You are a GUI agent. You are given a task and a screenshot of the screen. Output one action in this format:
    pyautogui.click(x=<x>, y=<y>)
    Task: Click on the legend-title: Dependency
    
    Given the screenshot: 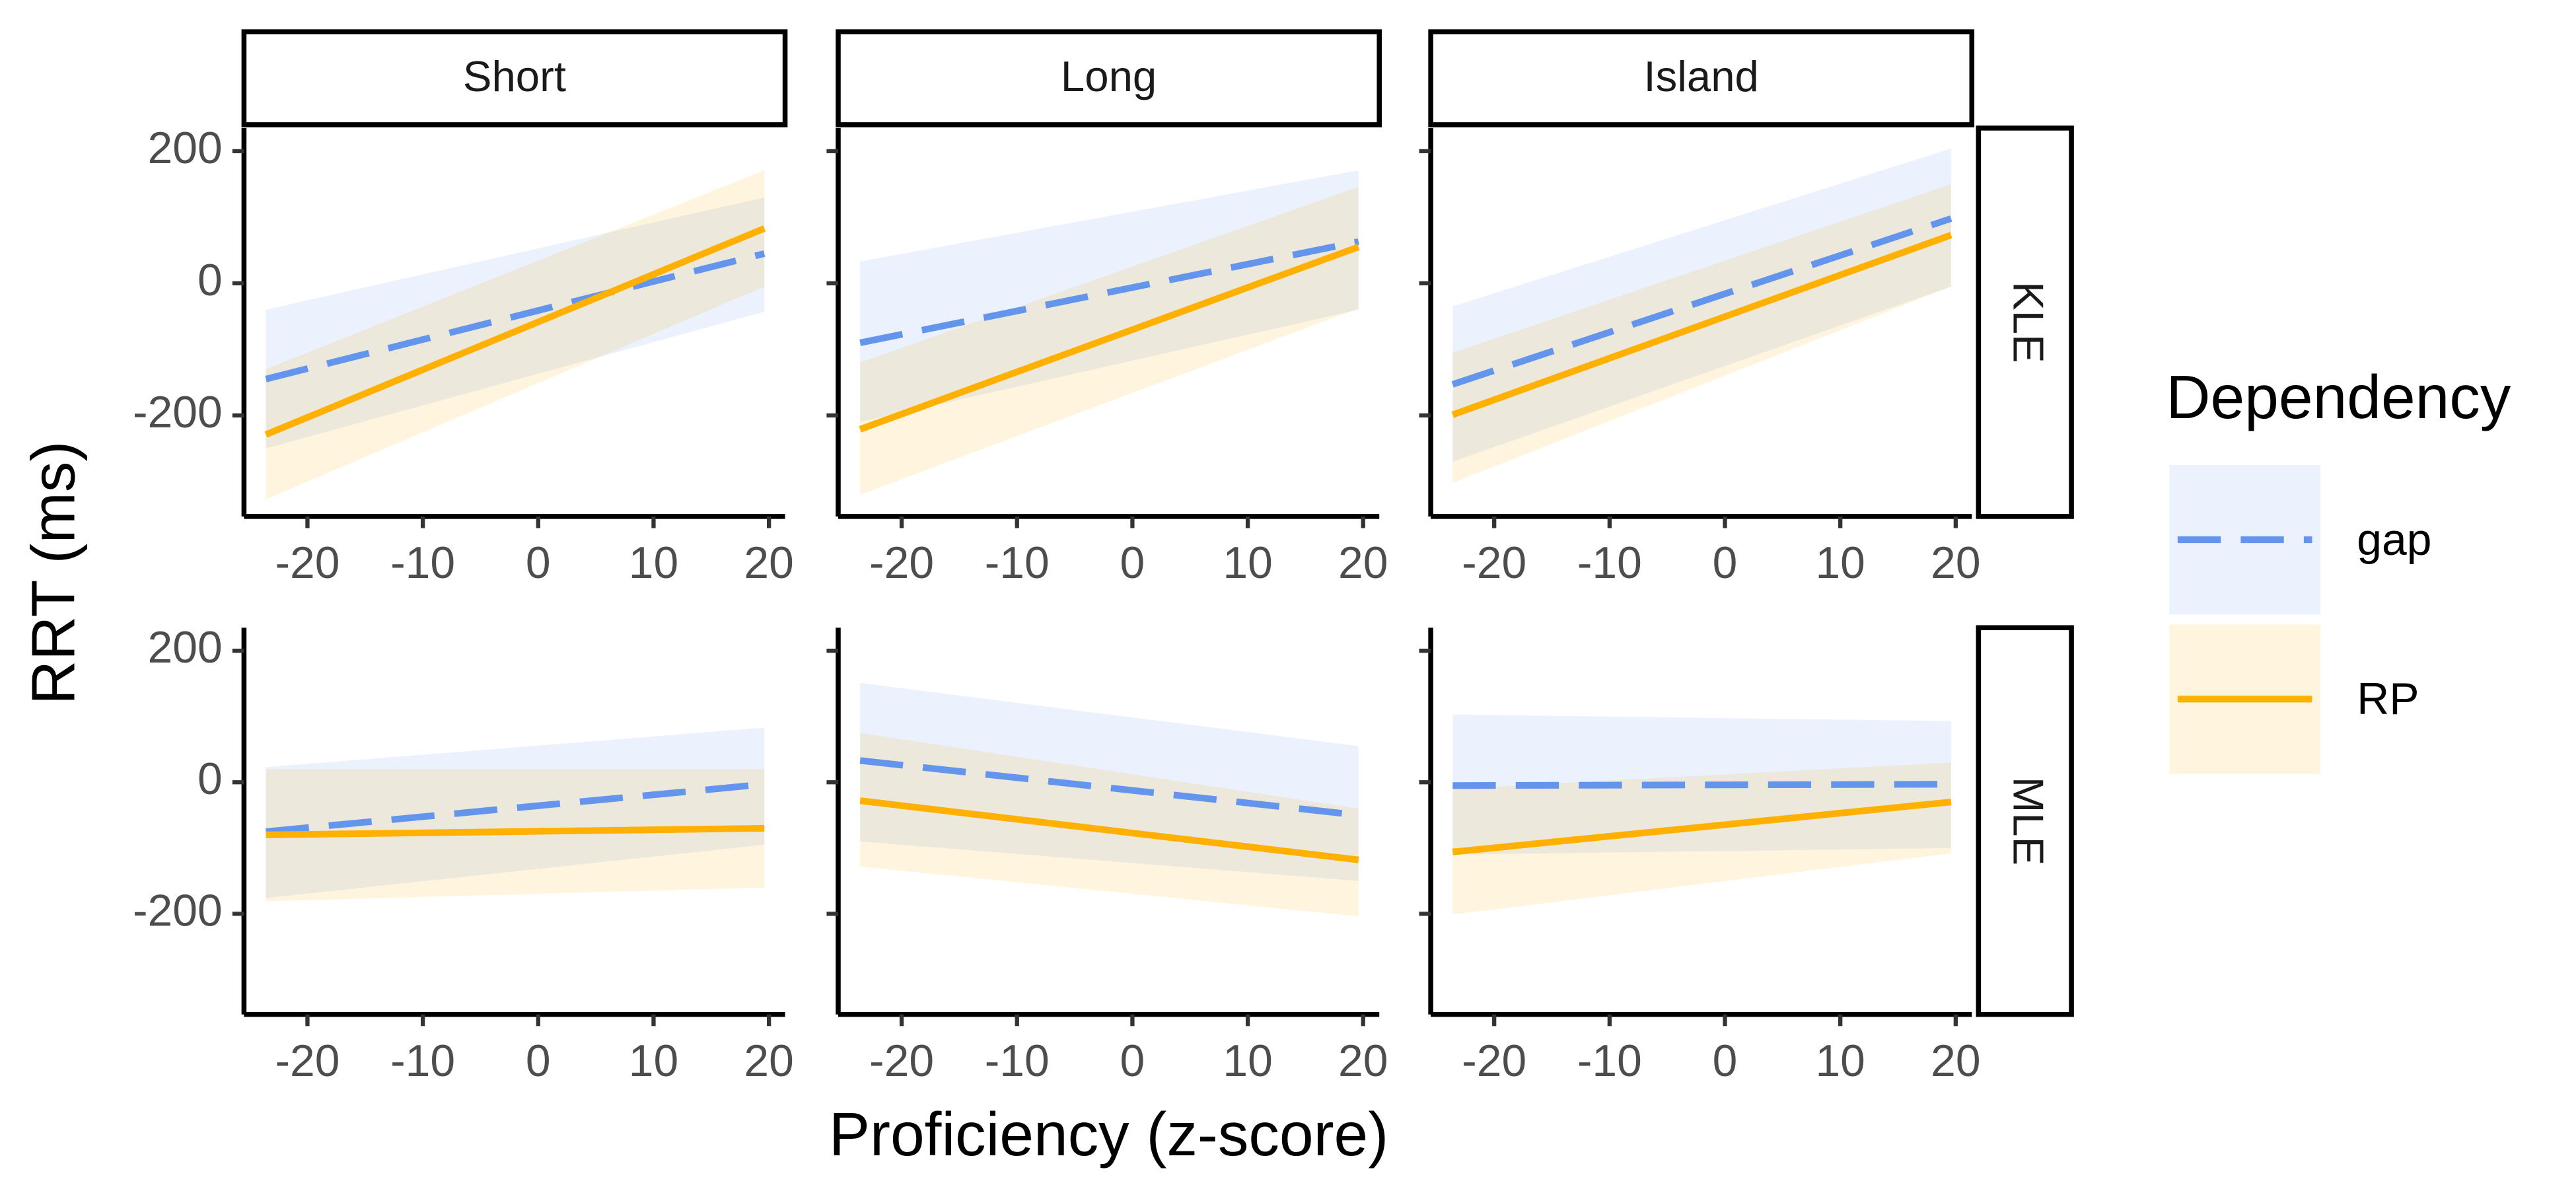 What is the action you would take?
    pyautogui.click(x=2338, y=397)
    